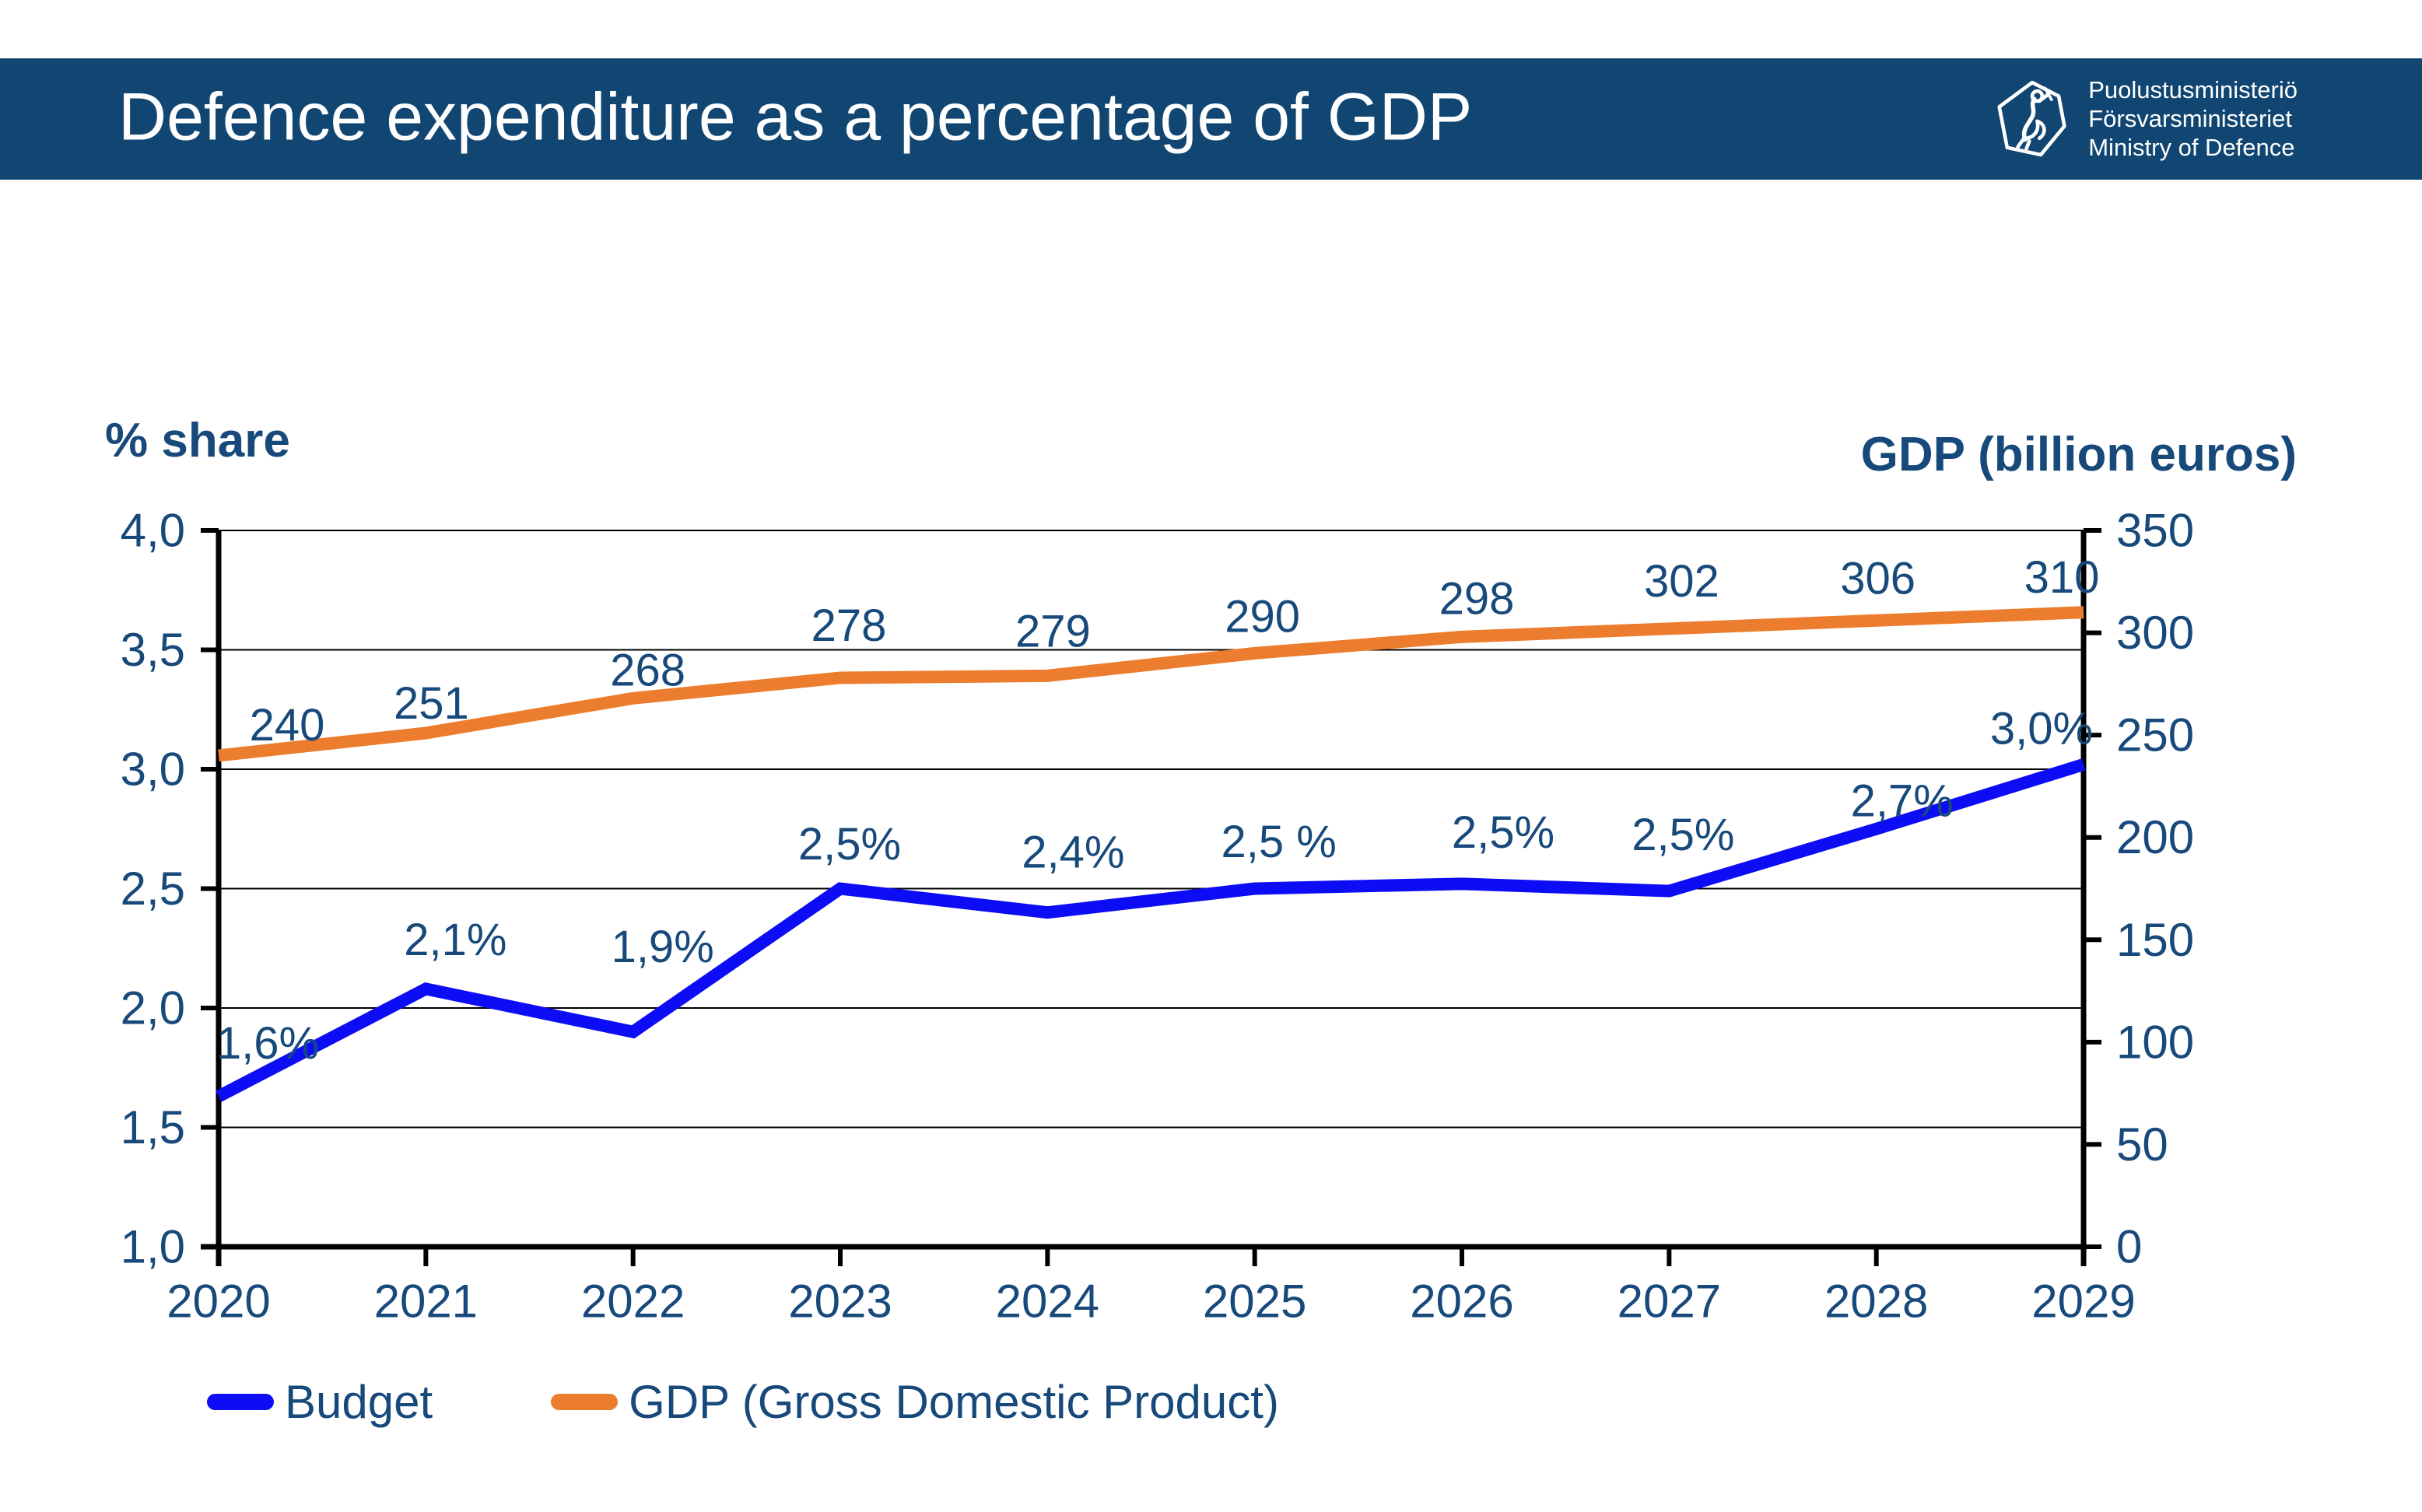 The height and width of the screenshot is (1512, 2422). What do you see at coordinates (1902, 801) in the screenshot?
I see `budget-line-data-label: 2,7%` at bounding box center [1902, 801].